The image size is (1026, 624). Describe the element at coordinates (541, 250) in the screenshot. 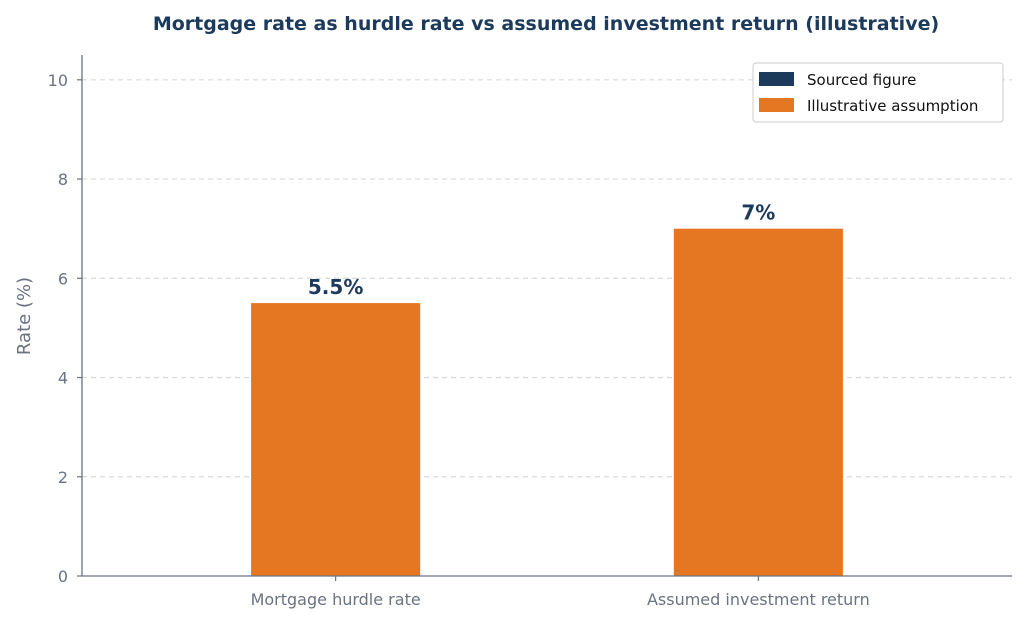

I see `data-labels: 5.5% 7%` at that location.